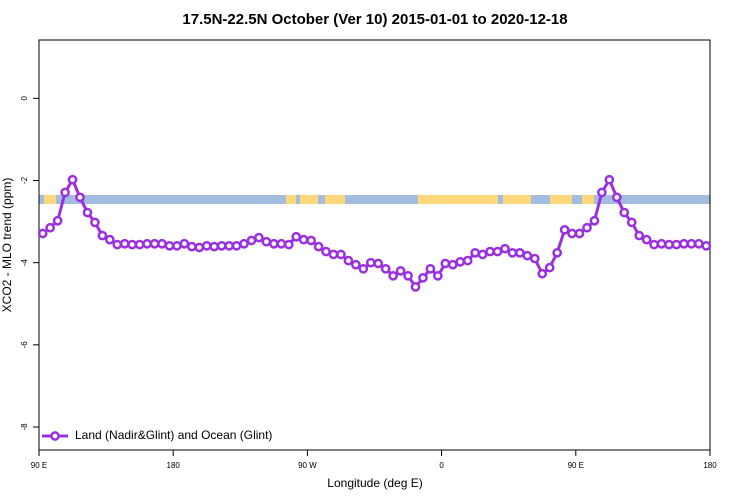 Image resolution: width=750 pixels, height=500 pixels. Describe the element at coordinates (24, 427) in the screenshot. I see `y-tick-label: -8` at that location.